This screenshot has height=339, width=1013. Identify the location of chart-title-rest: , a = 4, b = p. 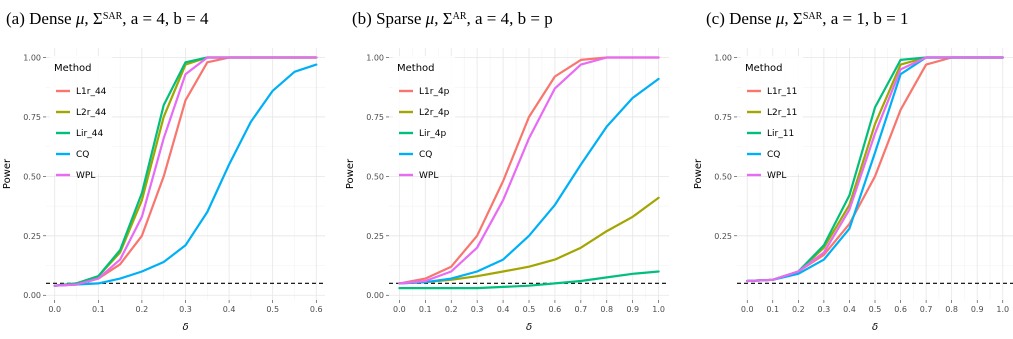
(510, 18).